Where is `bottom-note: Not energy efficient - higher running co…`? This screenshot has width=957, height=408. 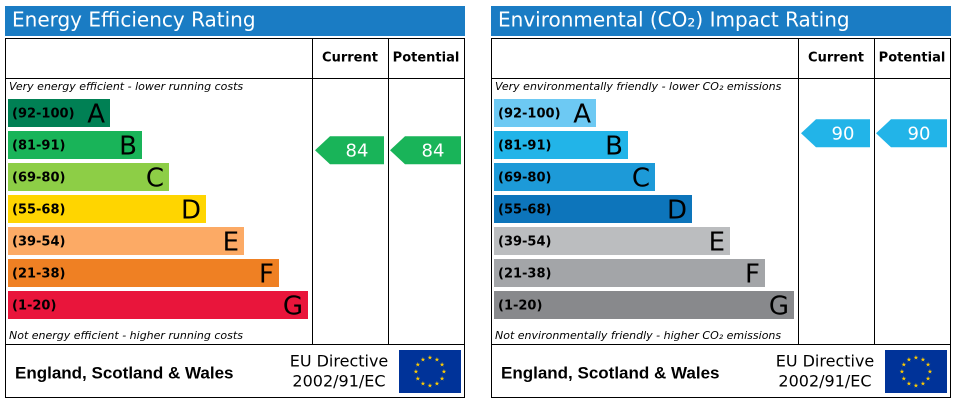 bottom-note: Not energy efficient - higher running co… is located at coordinates (126, 335).